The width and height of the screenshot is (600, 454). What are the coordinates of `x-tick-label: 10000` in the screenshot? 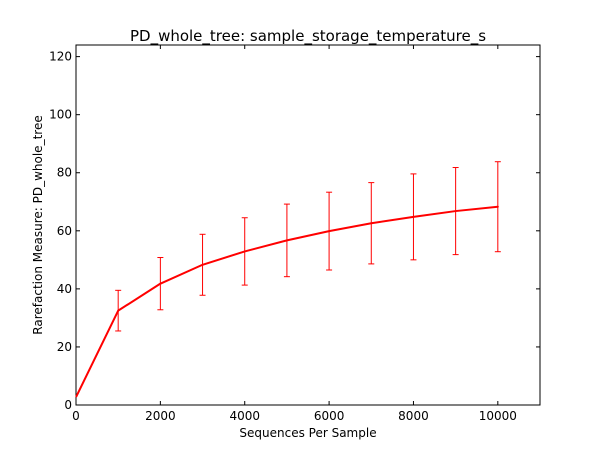 It's located at (498, 416).